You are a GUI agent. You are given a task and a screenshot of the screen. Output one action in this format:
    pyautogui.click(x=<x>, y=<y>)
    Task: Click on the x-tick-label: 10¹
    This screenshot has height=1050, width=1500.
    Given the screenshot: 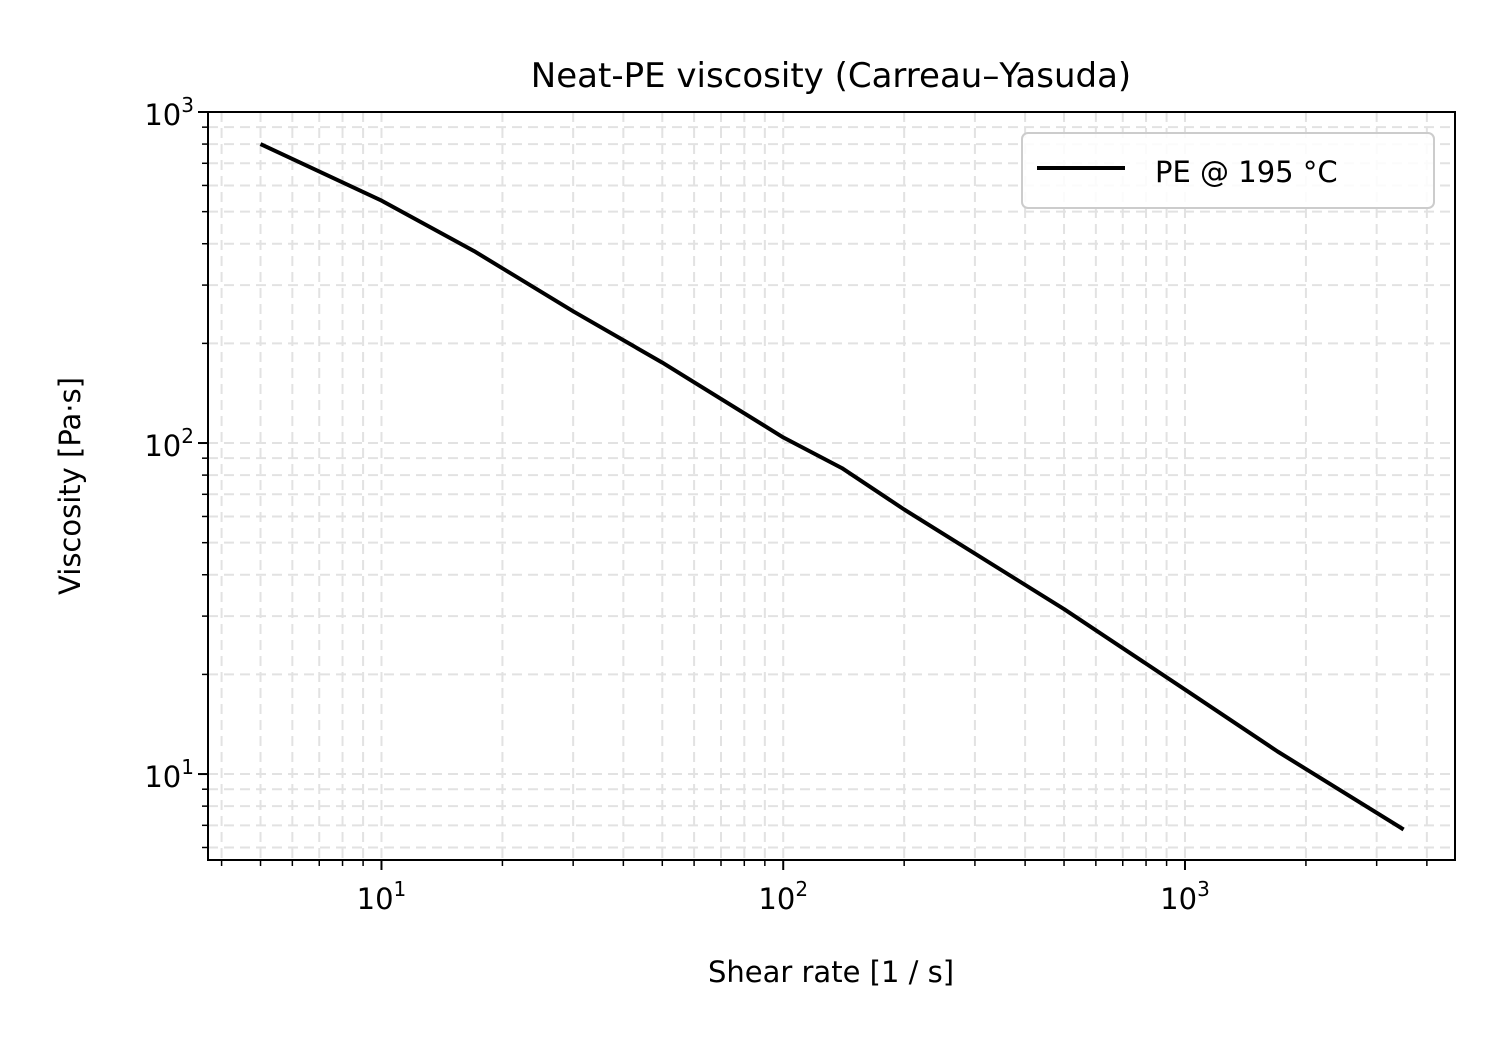 What is the action you would take?
    pyautogui.click(x=382, y=896)
    